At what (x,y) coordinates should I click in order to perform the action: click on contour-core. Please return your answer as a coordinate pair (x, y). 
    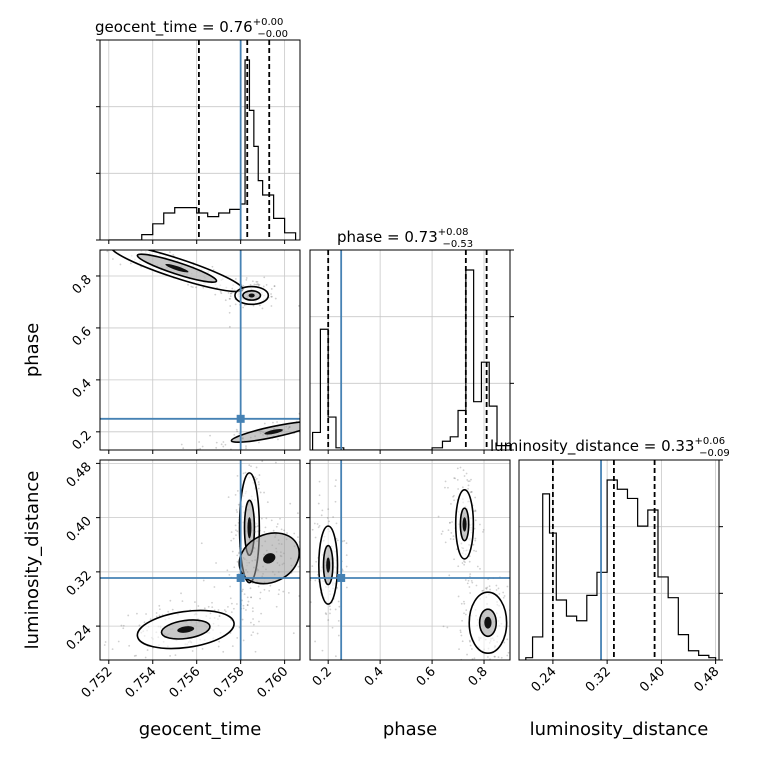
    Looking at the image, I should click on (273, 432).